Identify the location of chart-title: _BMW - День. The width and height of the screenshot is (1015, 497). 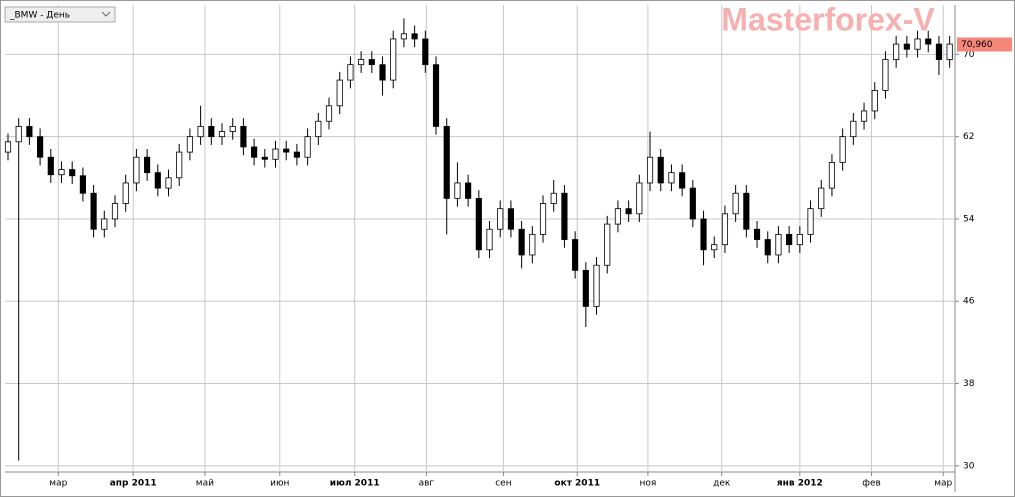
(39, 16).